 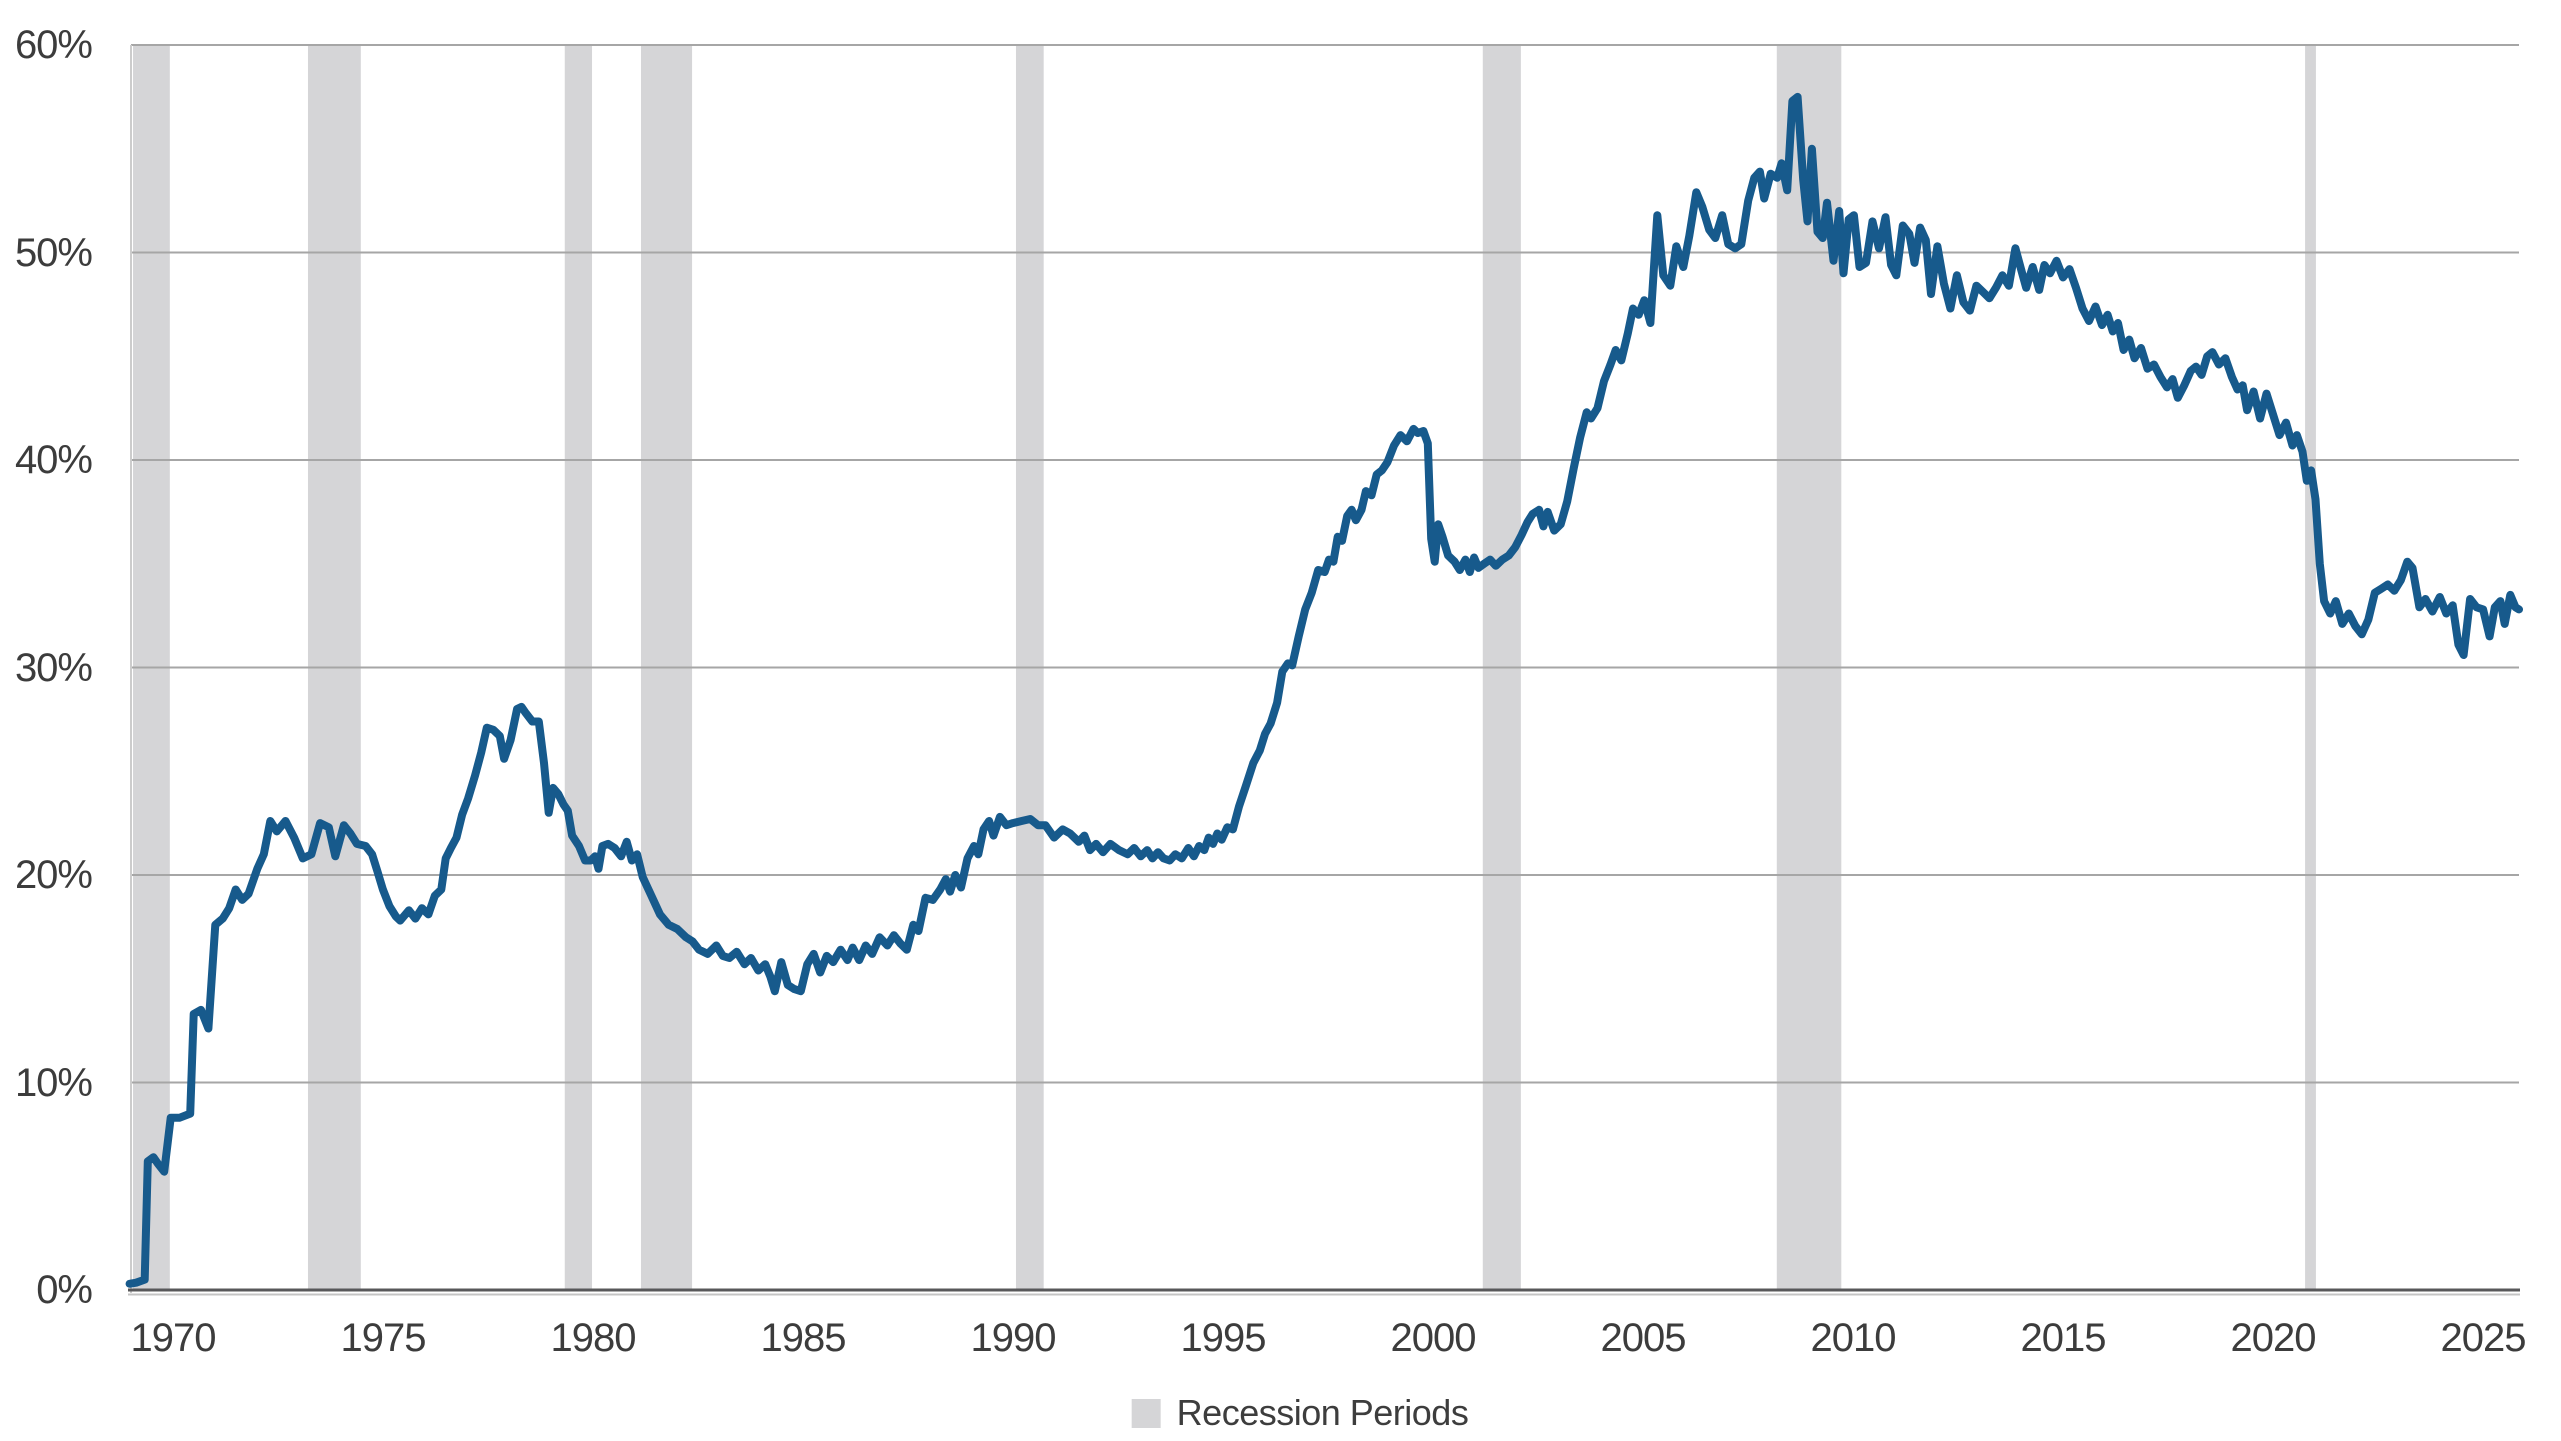 What do you see at coordinates (1322, 1412) in the screenshot?
I see `legend-label: Recession Periods` at bounding box center [1322, 1412].